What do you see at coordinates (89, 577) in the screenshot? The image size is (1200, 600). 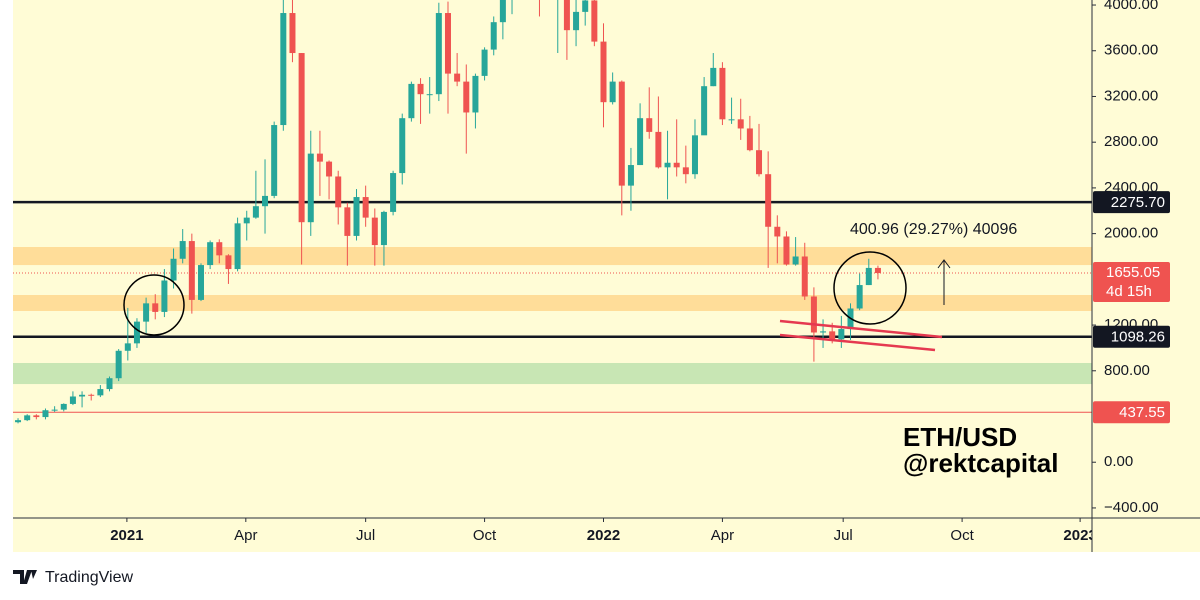 I see `brand-name: TradingView` at bounding box center [89, 577].